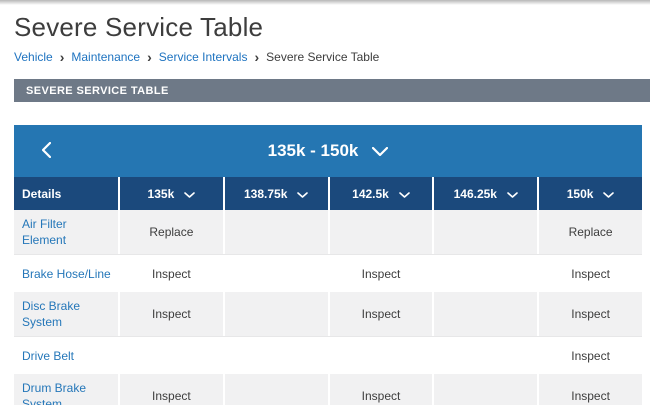  I want to click on page-title: Severe Service Table, so click(139, 27).